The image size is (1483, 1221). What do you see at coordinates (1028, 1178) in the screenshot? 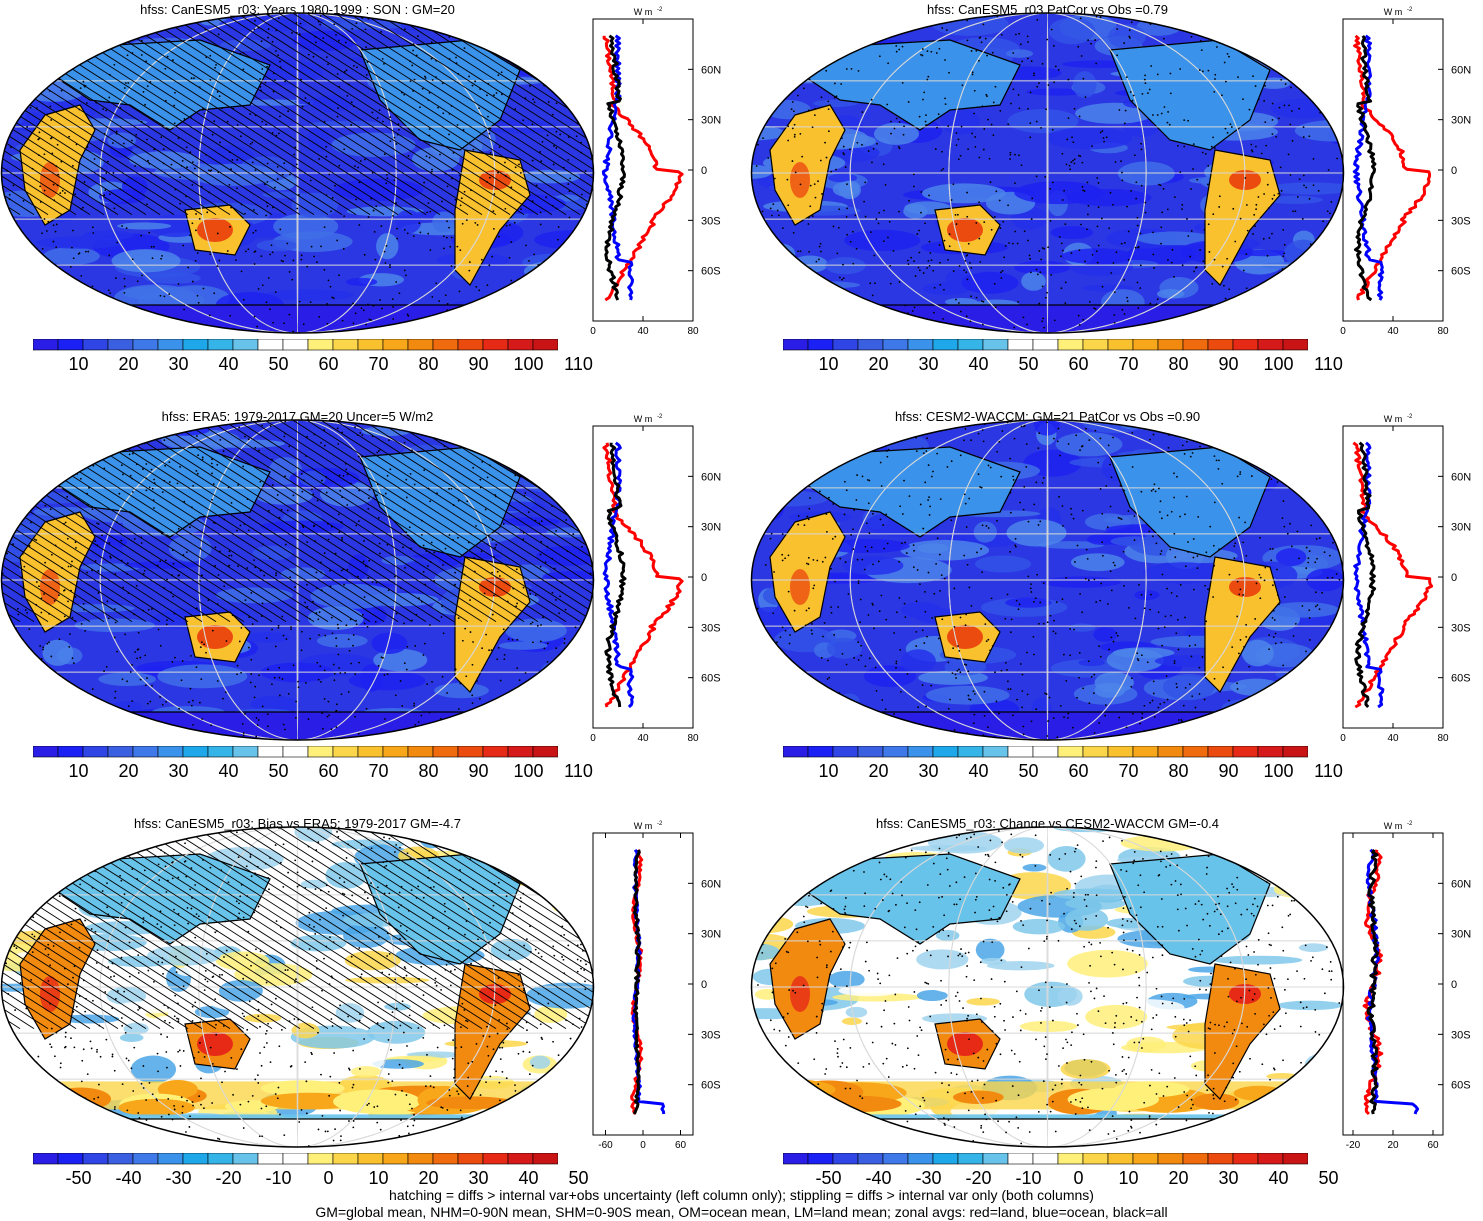
I see `colorbar-label: -10` at bounding box center [1028, 1178].